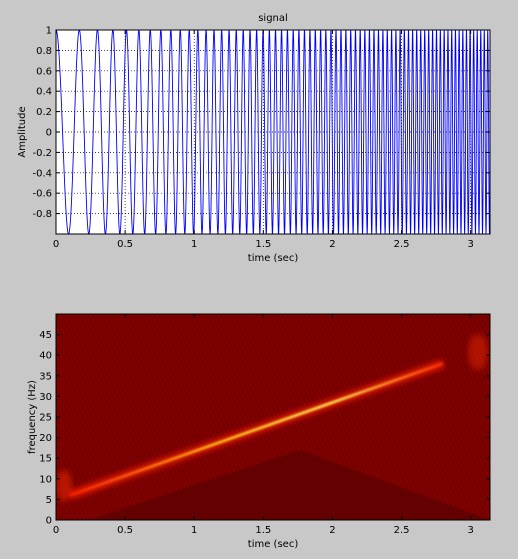 The height and width of the screenshot is (559, 518). I want to click on spectrogram-y-tick-label: 0, so click(49, 521).